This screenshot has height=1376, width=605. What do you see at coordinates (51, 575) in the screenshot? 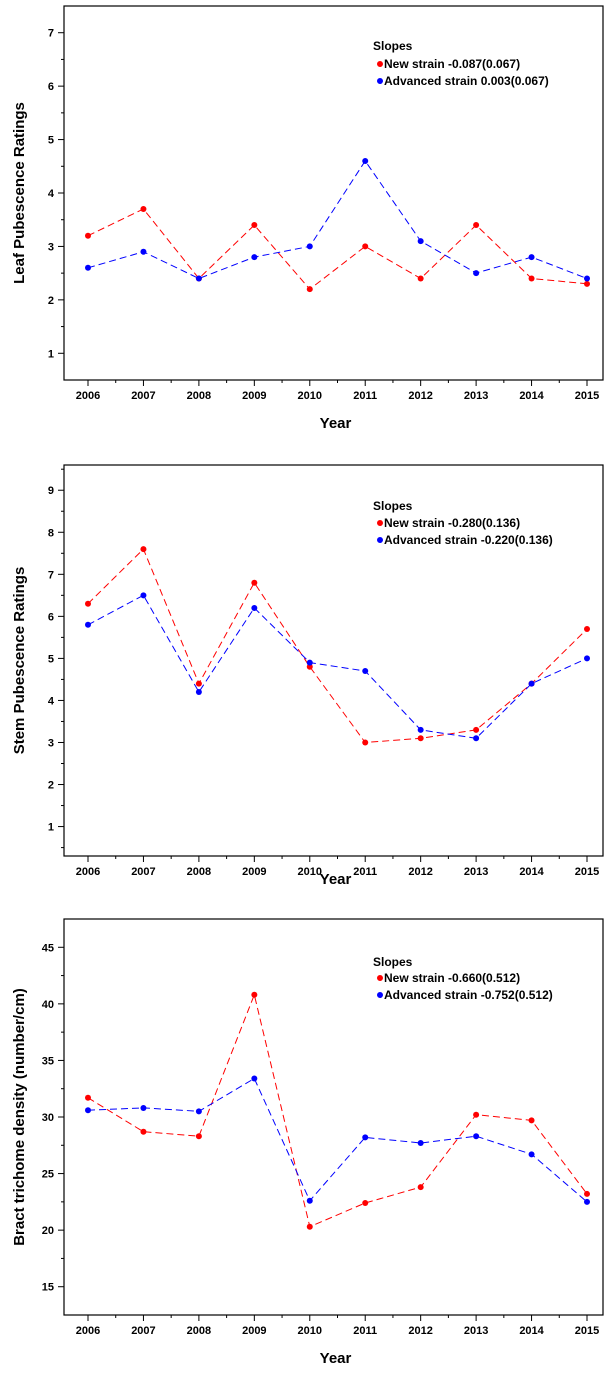
I see `y-tick-label: 7` at bounding box center [51, 575].